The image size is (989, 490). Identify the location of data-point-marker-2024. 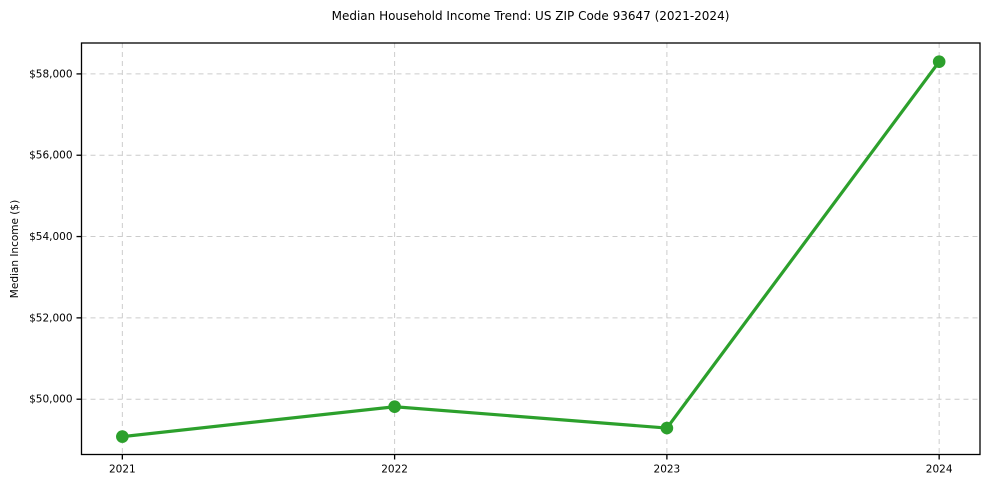
(939, 62).